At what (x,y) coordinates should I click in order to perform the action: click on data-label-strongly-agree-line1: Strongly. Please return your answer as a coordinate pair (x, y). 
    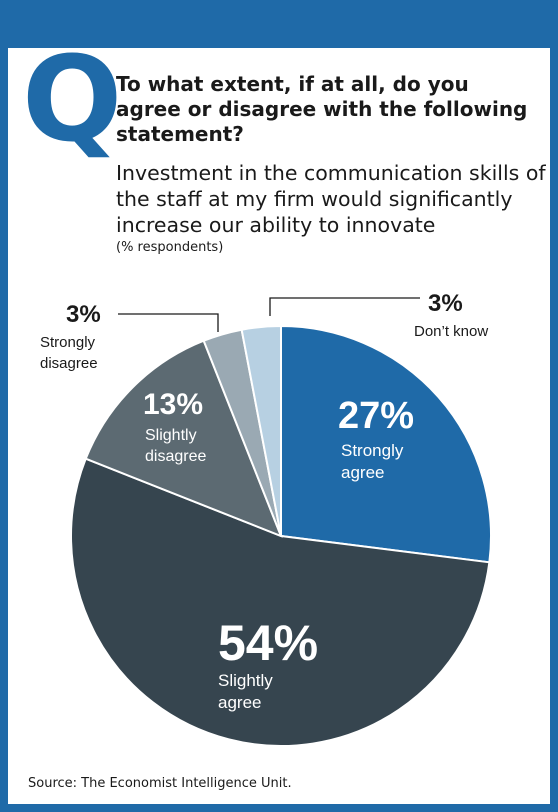
    Looking at the image, I should click on (372, 450).